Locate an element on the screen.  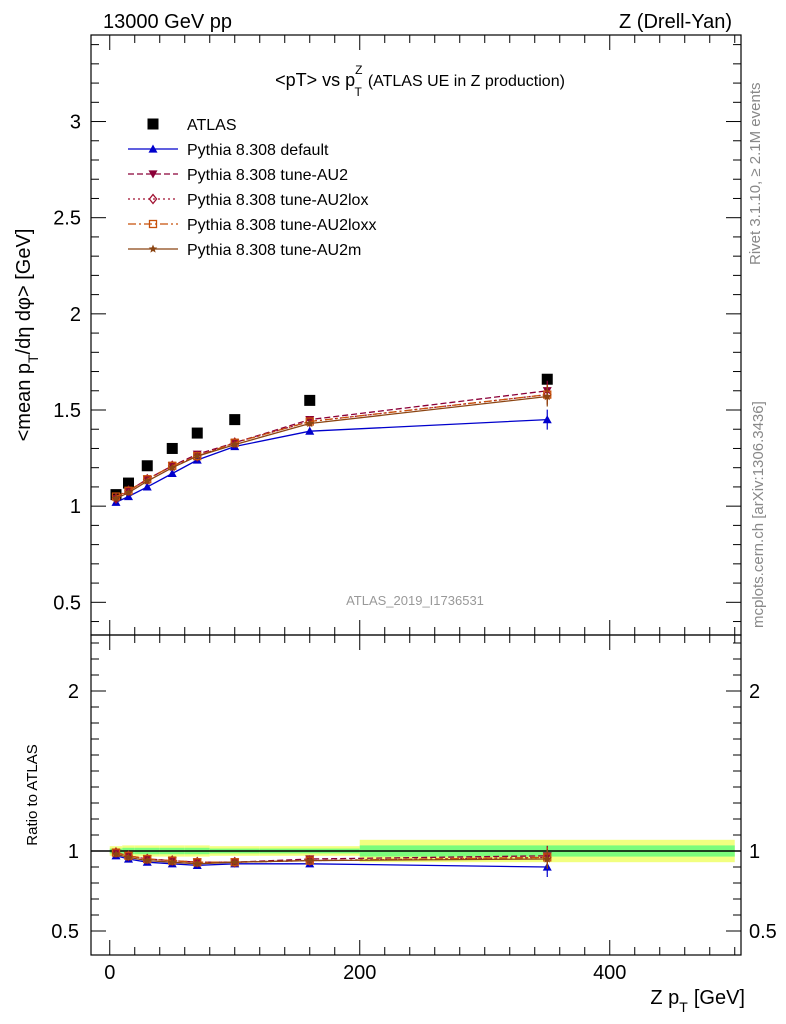
main-y-tick-label: 1.5 is located at coordinates (67, 411).